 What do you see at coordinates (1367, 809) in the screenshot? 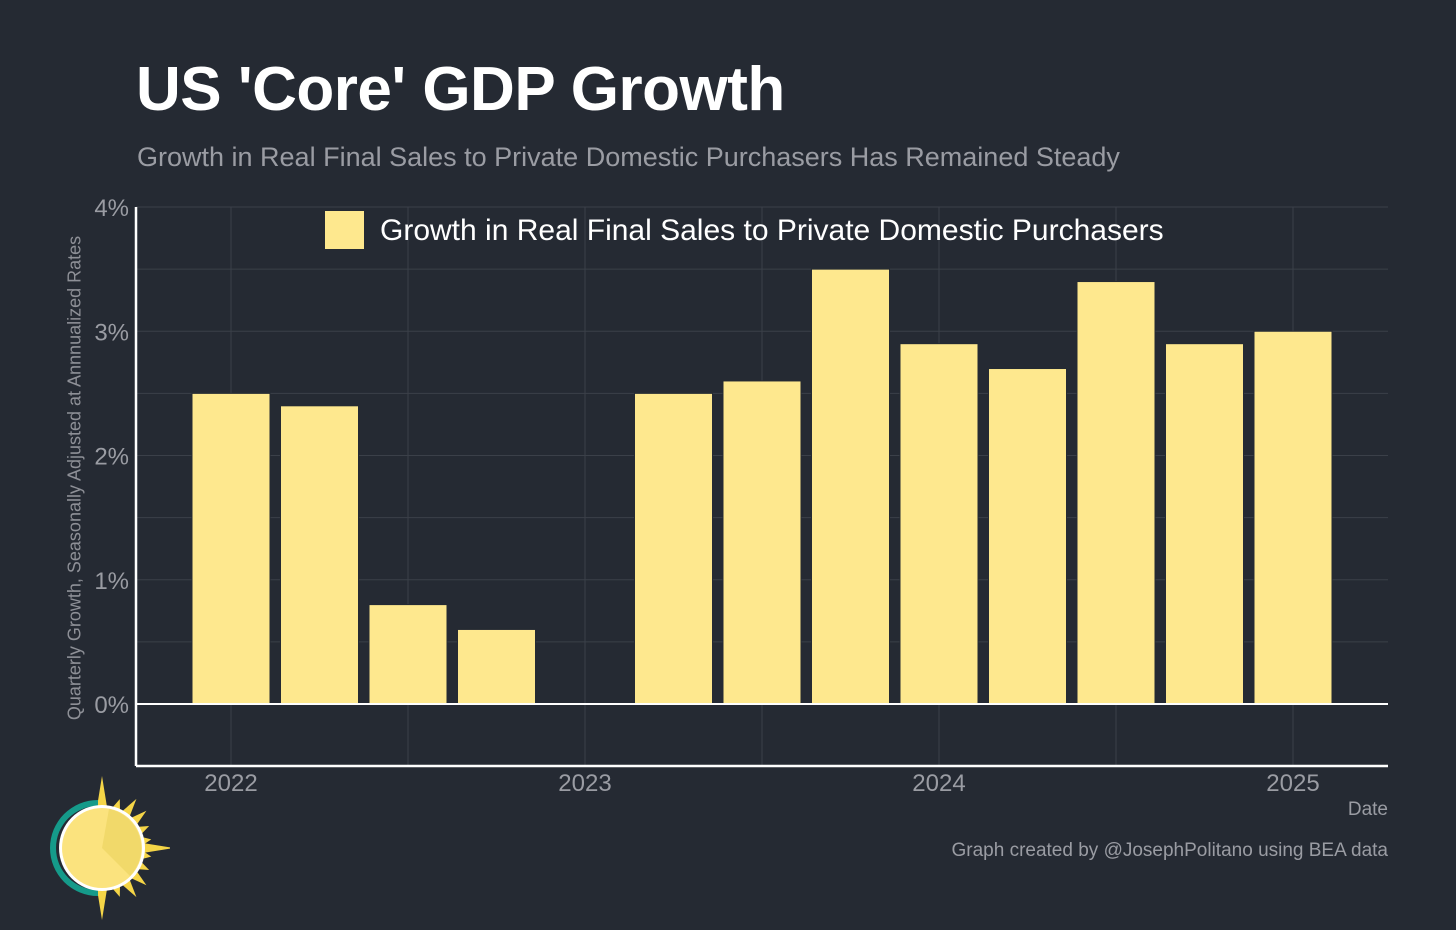
I see `x-axis-label: Date` at bounding box center [1367, 809].